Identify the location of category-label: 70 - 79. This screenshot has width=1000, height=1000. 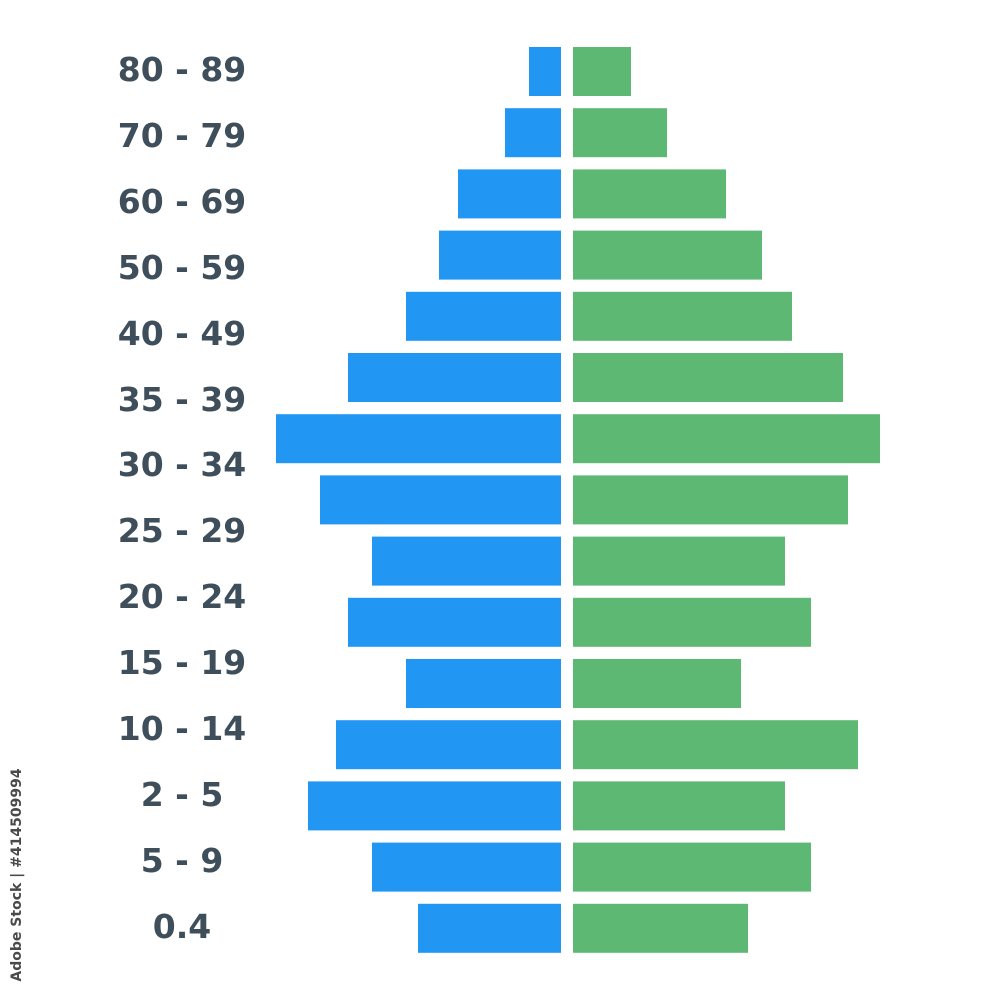
(182, 135).